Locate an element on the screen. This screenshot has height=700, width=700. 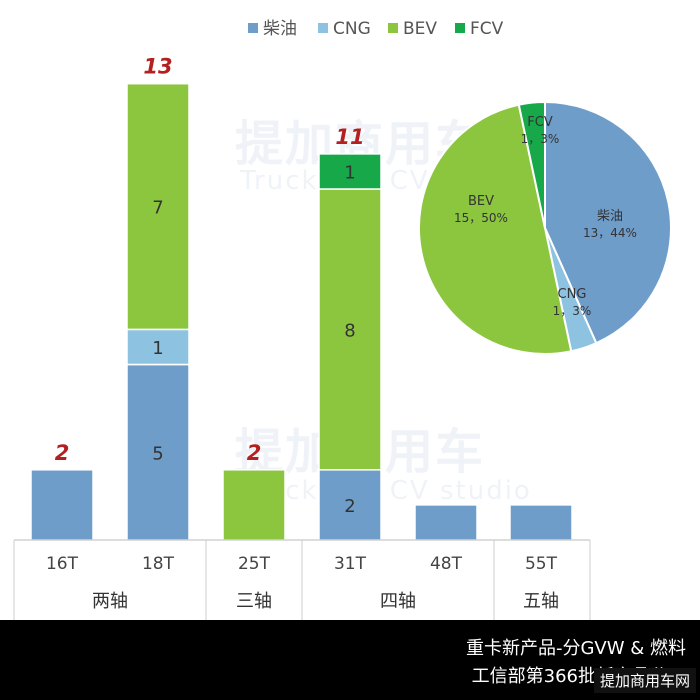
pie-name-label: FCV is located at coordinates (540, 122).